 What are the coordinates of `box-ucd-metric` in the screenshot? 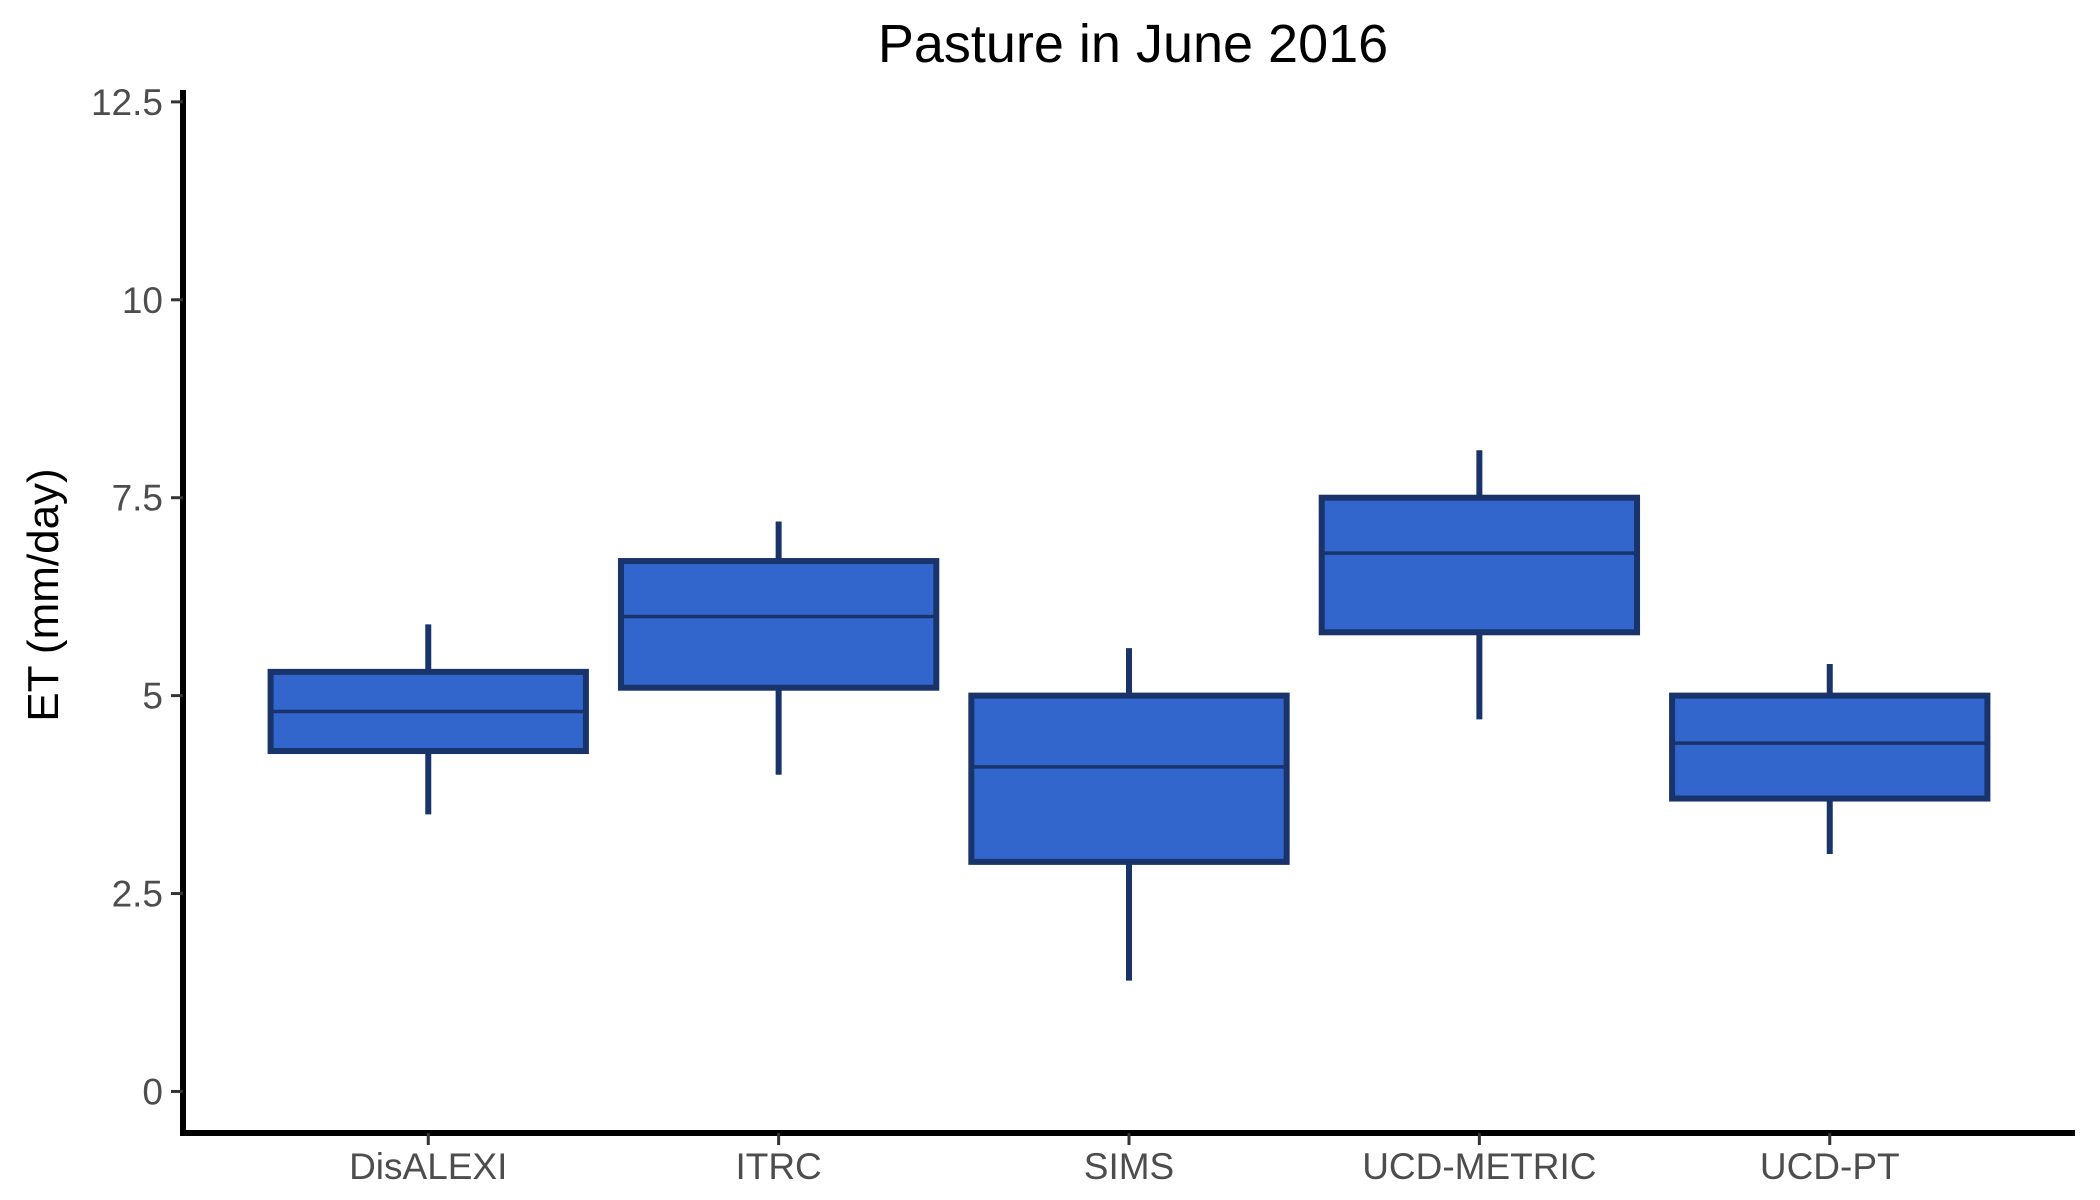 It's located at (1479, 565).